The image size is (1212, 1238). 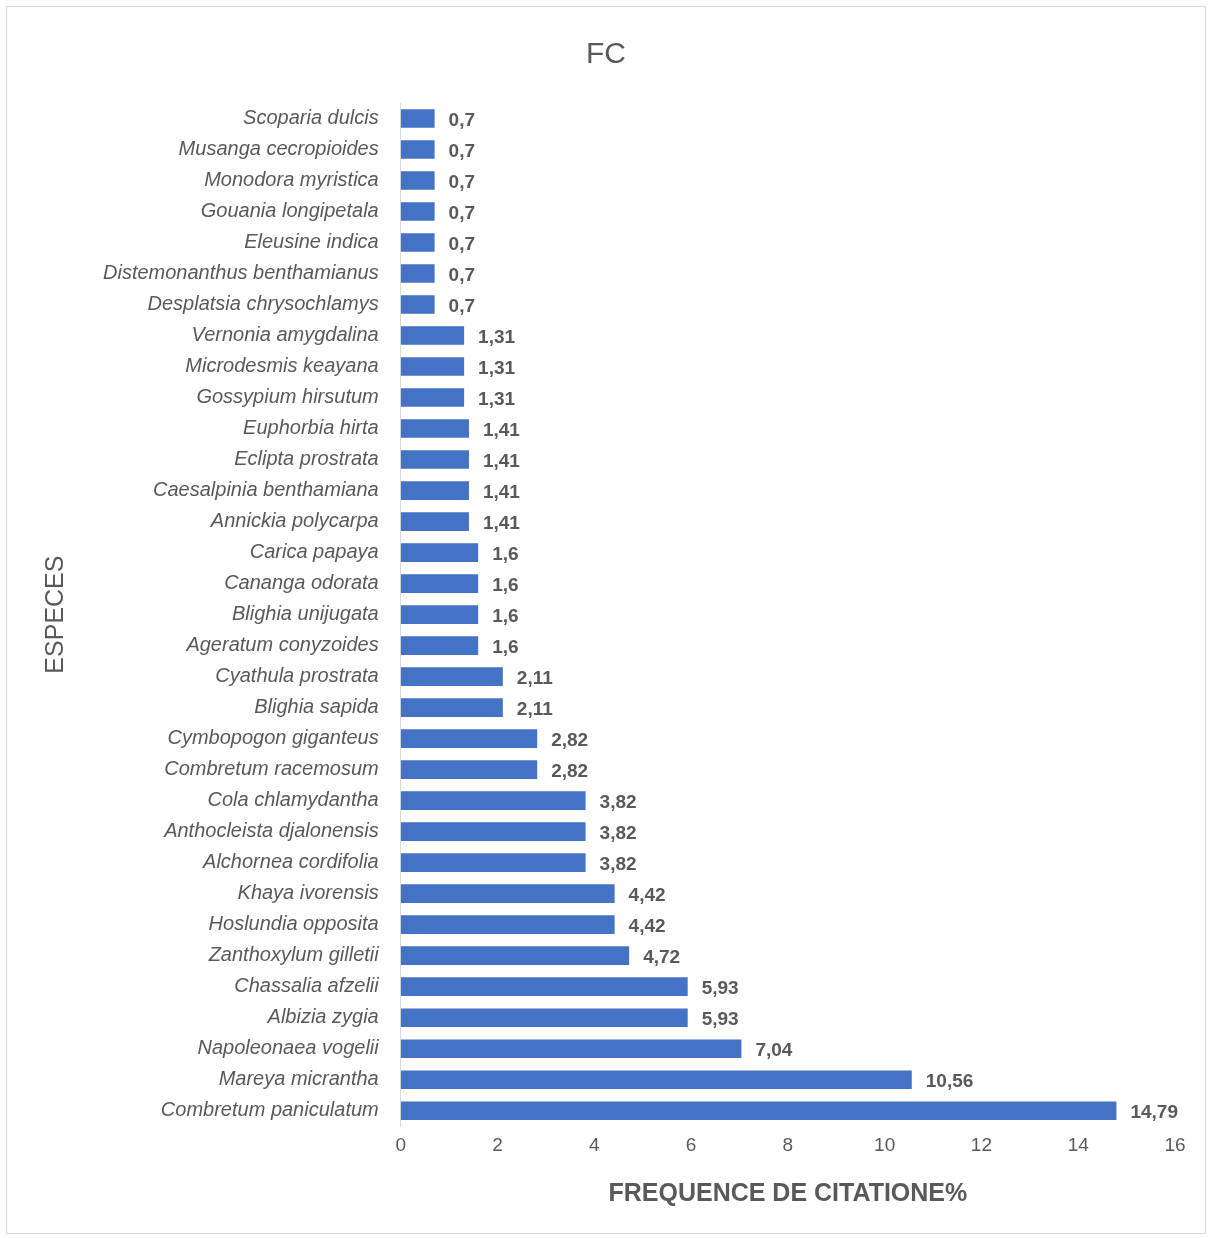 I want to click on y-tick-label: Cola chlamydantha, so click(x=293, y=799).